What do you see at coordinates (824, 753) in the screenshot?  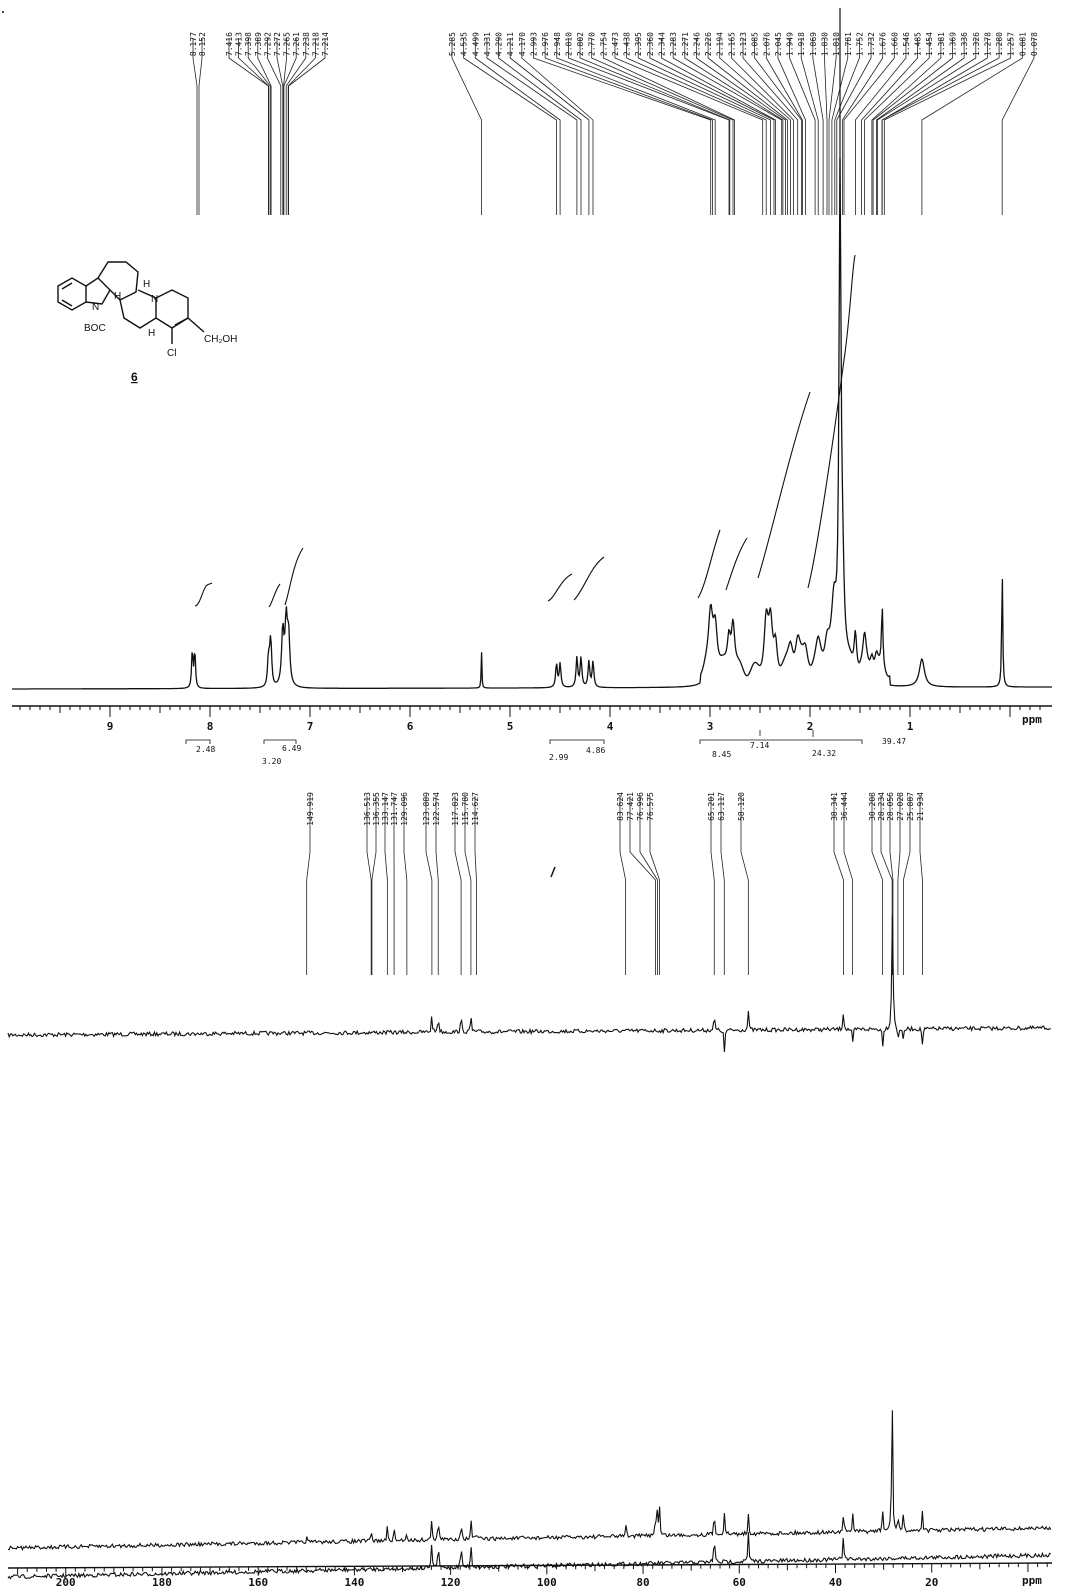 I see `h1-integral-value: 24.32` at bounding box center [824, 753].